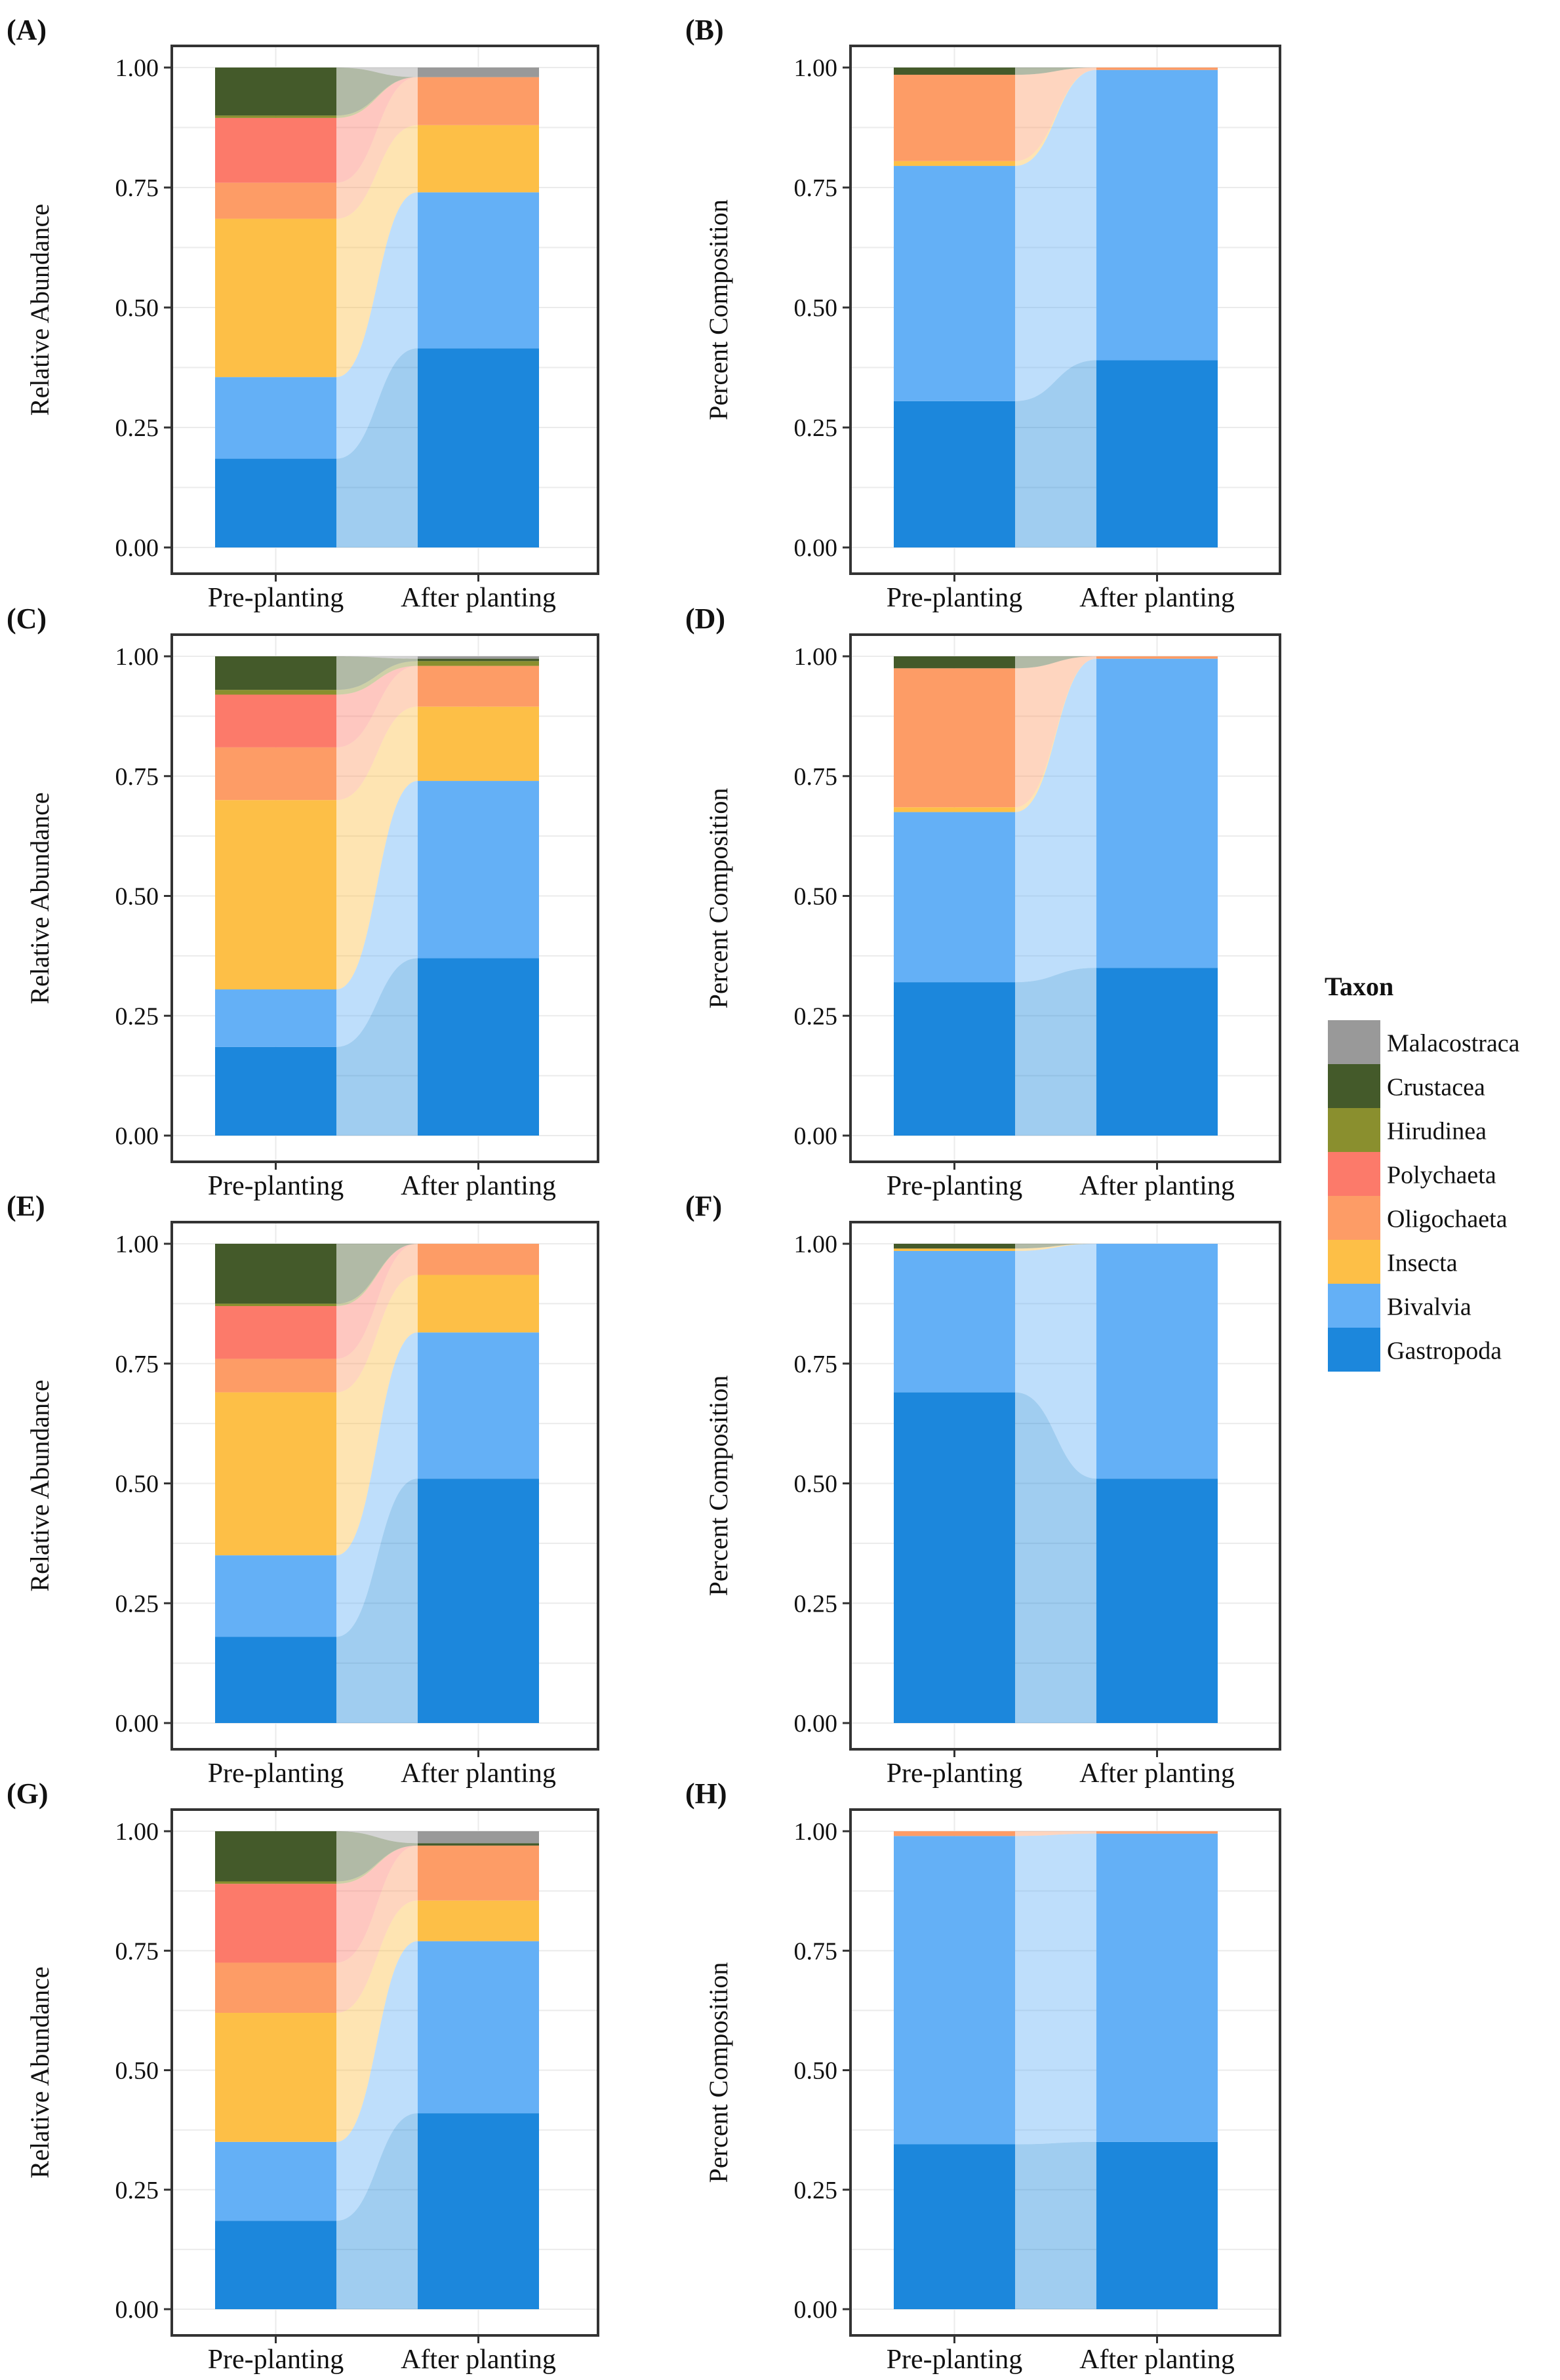  I want to click on legend-label-polychaeta: Polychaeta, so click(1441, 1175).